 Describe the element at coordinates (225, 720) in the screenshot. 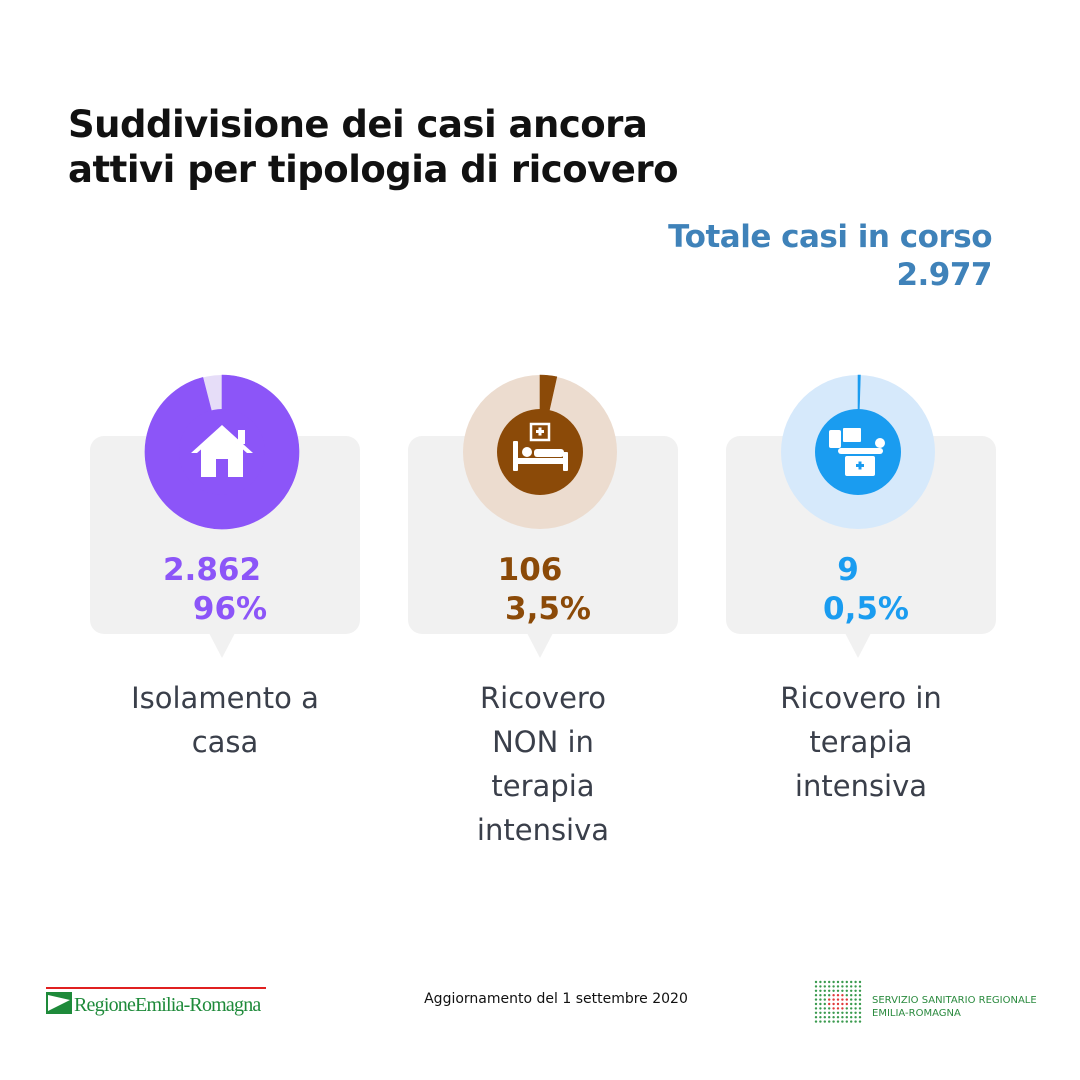

I see `category-label: Isolamento a casa` at that location.